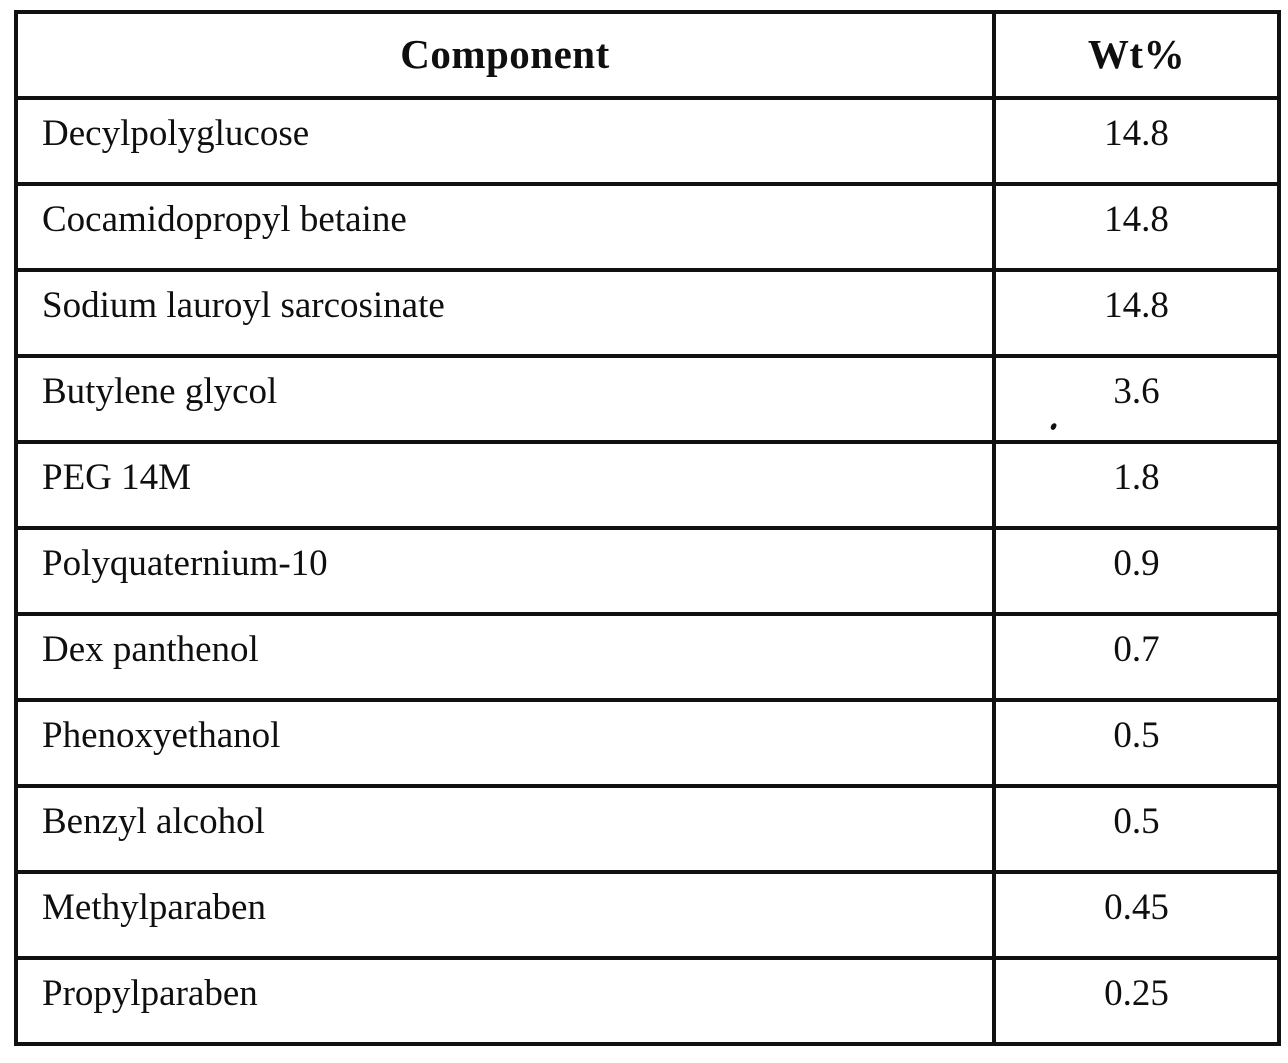 This screenshot has width=1288, height=1063. Describe the element at coordinates (1136, 657) in the screenshot. I see `wt-cell: 0.7` at that location.